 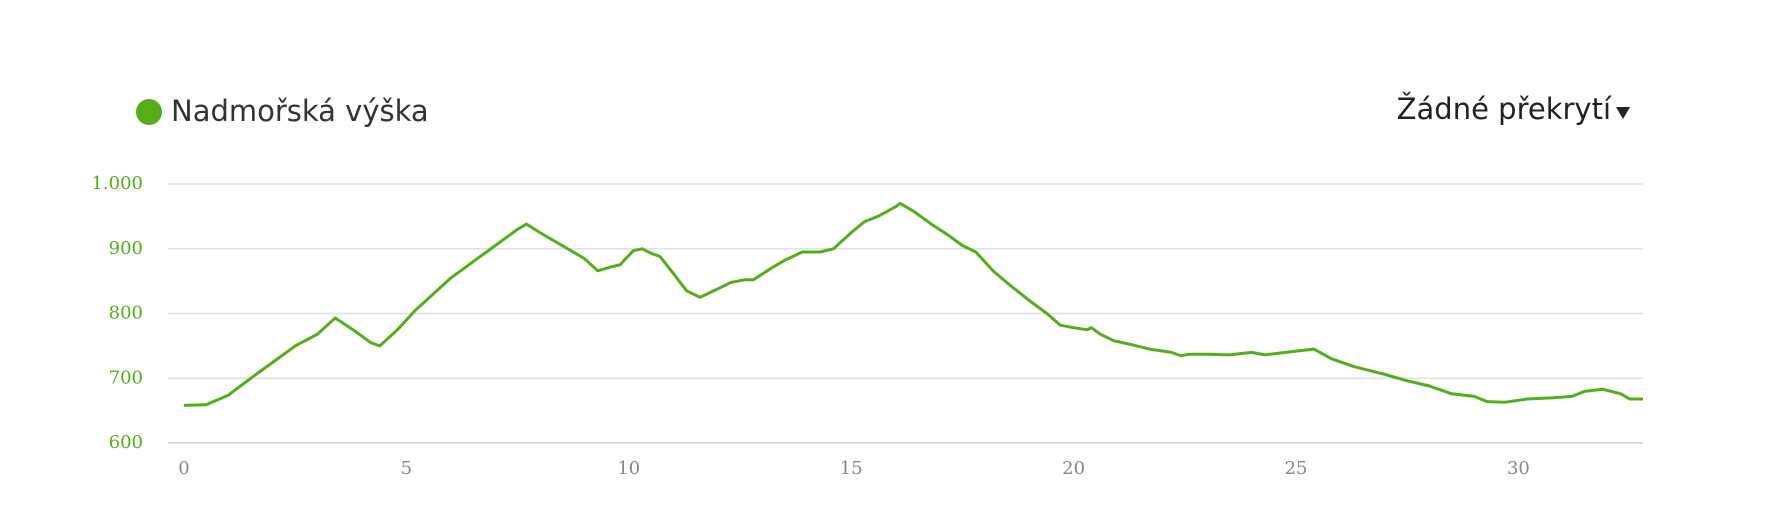 What do you see at coordinates (1296, 468) in the screenshot?
I see `x-tick-label: 25` at bounding box center [1296, 468].